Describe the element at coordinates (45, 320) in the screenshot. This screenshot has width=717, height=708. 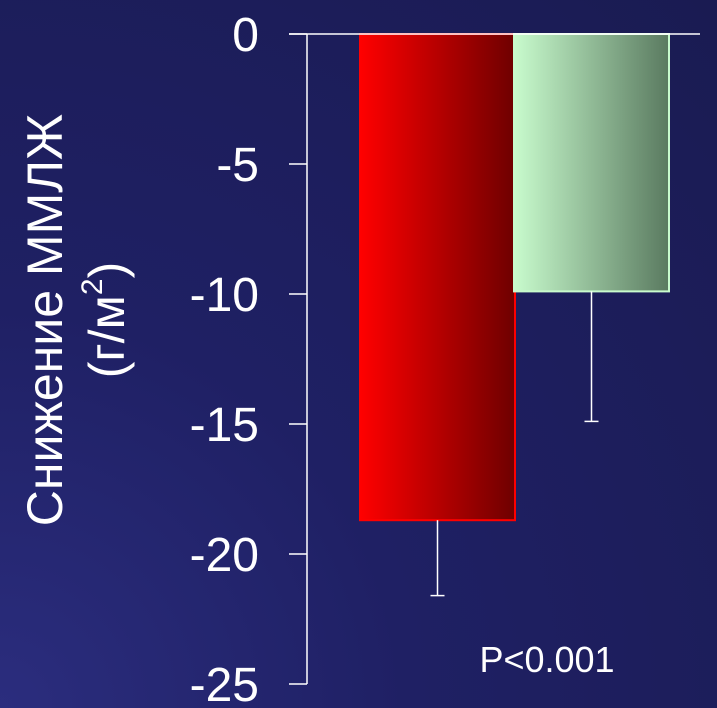
I see `y-axis-label-line1: Снижение ММЛЖ` at that location.